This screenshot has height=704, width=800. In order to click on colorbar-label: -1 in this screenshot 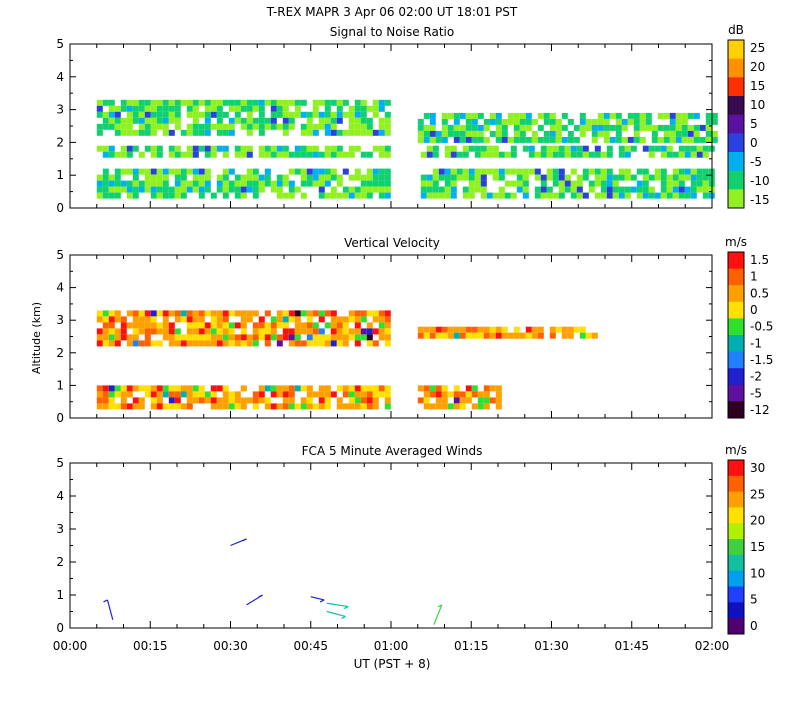, I will do `click(756, 343)`.